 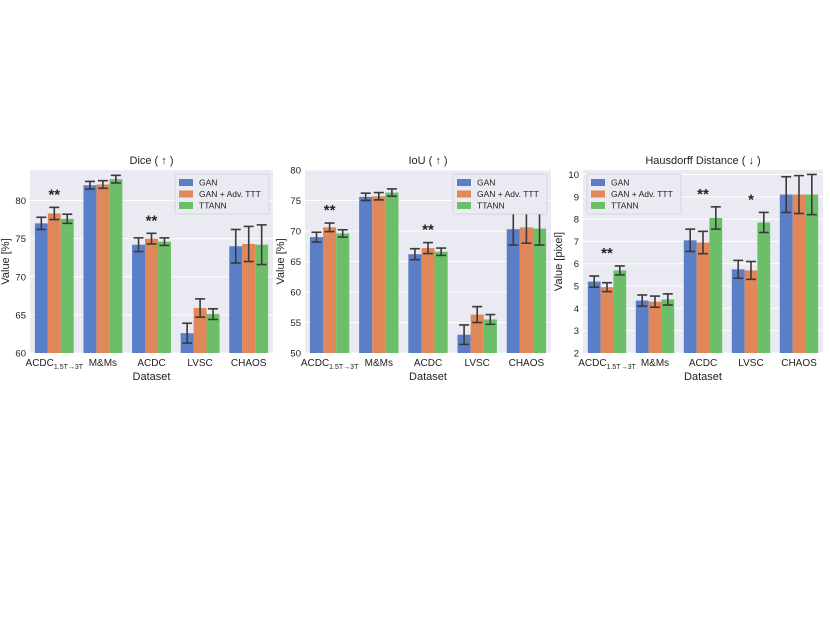 What do you see at coordinates (576, 197) in the screenshot?
I see `y-tick-label: 9` at bounding box center [576, 197].